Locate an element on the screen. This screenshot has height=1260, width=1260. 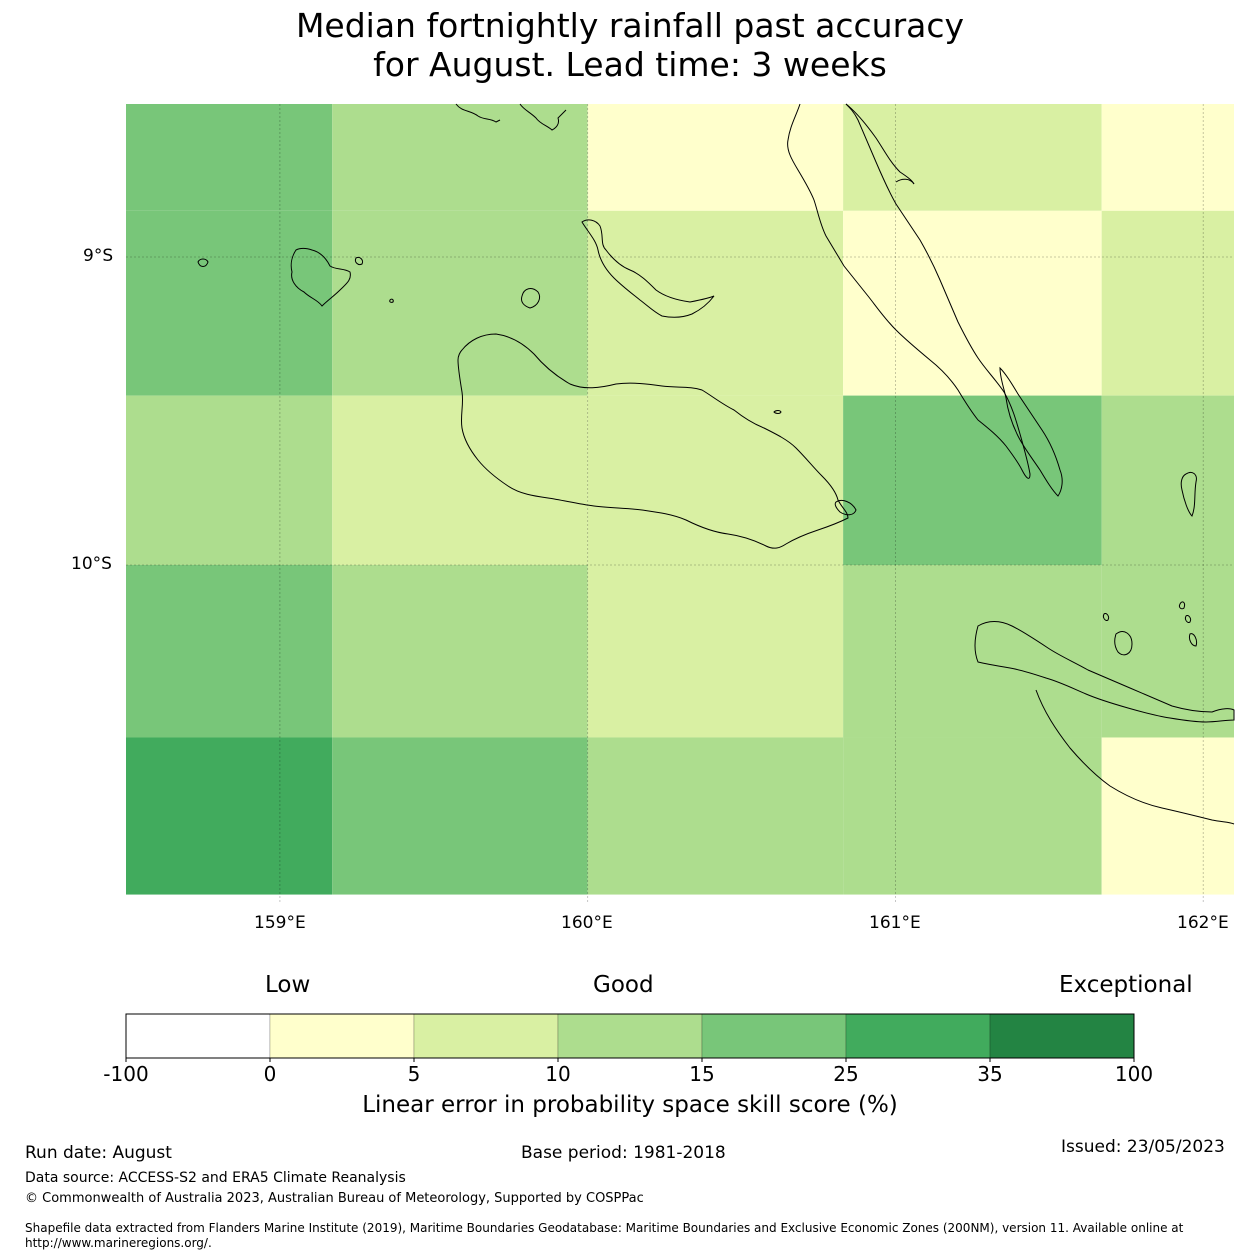
colorbar-category-good: Good is located at coordinates (623, 985).